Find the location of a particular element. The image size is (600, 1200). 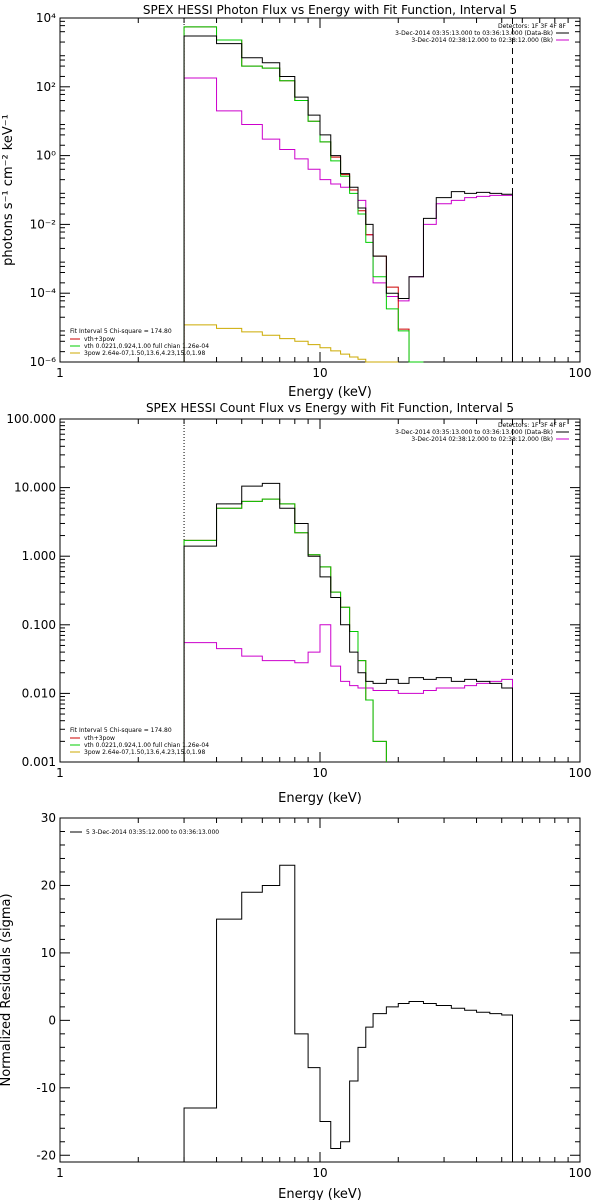

resid-x-tick-label: 100 is located at coordinates (580, 1173).